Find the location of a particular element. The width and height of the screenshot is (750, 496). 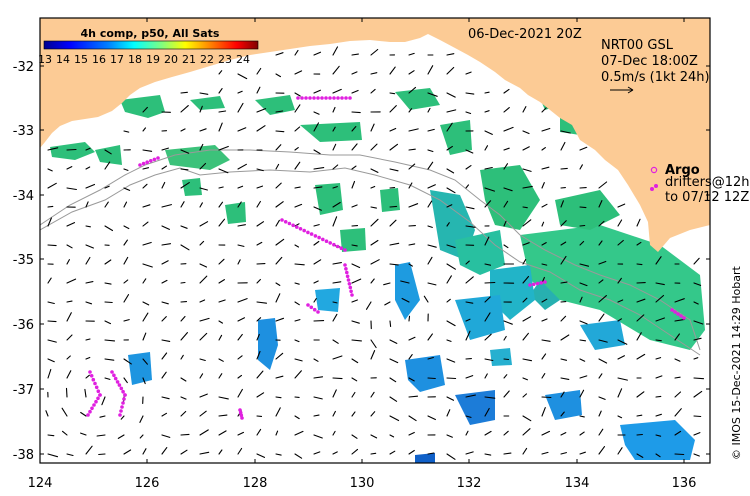

argo-label: Argo is located at coordinates (682, 170).